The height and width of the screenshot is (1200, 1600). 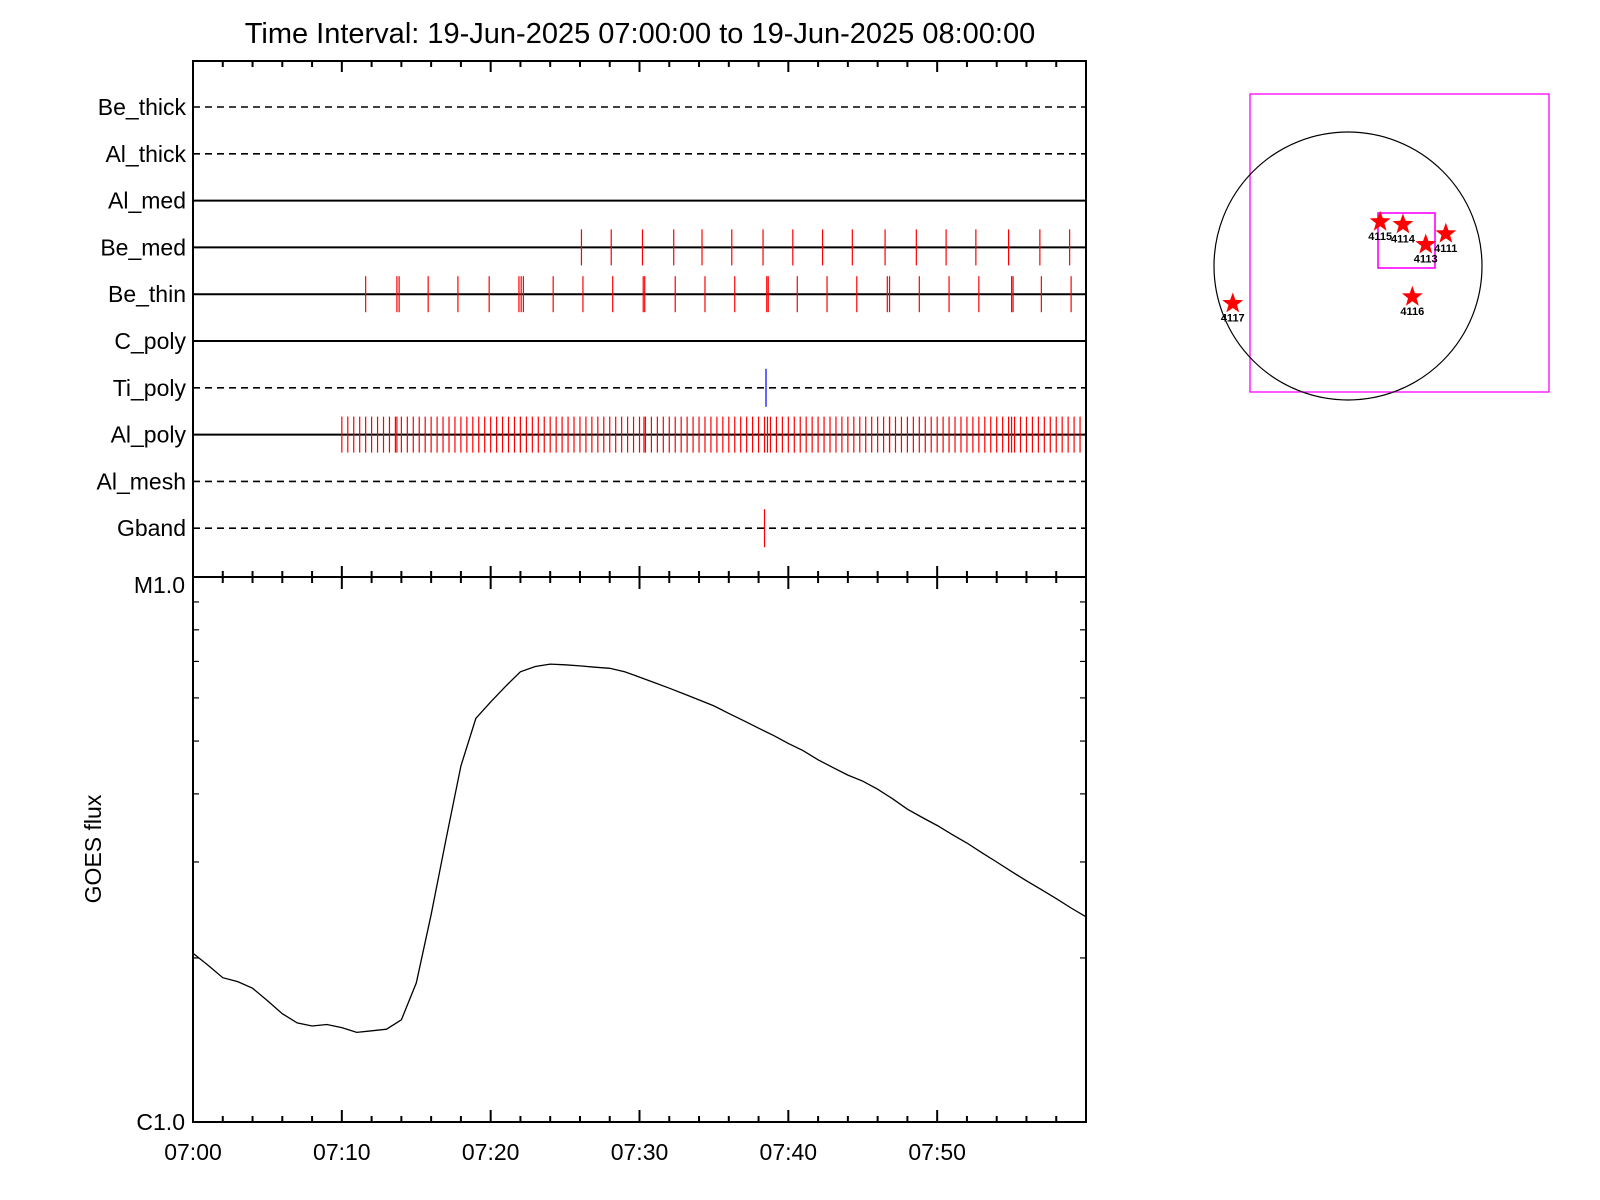 What do you see at coordinates (159, 585) in the screenshot?
I see `y-tick-label-high: M1.0` at bounding box center [159, 585].